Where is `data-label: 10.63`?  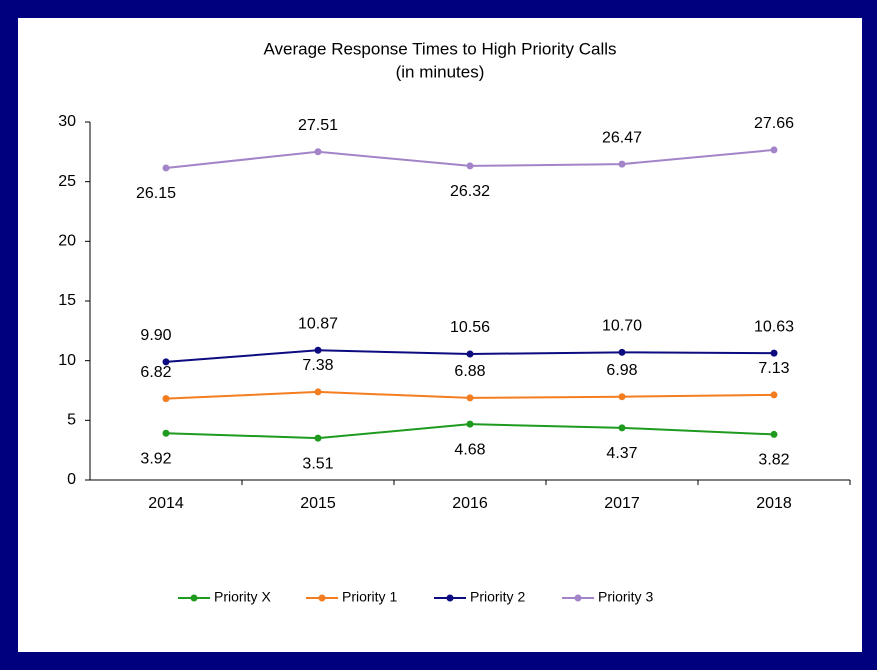
data-label: 10.63 is located at coordinates (774, 326).